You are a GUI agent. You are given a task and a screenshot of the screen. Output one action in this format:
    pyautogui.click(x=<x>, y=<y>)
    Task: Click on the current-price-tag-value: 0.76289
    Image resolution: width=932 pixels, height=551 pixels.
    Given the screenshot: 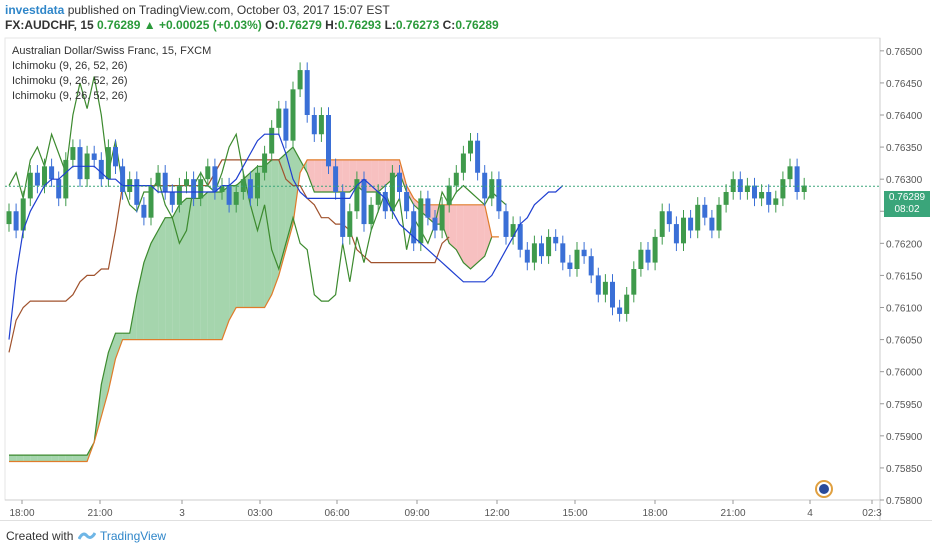 What is the action you would take?
    pyautogui.click(x=907, y=197)
    